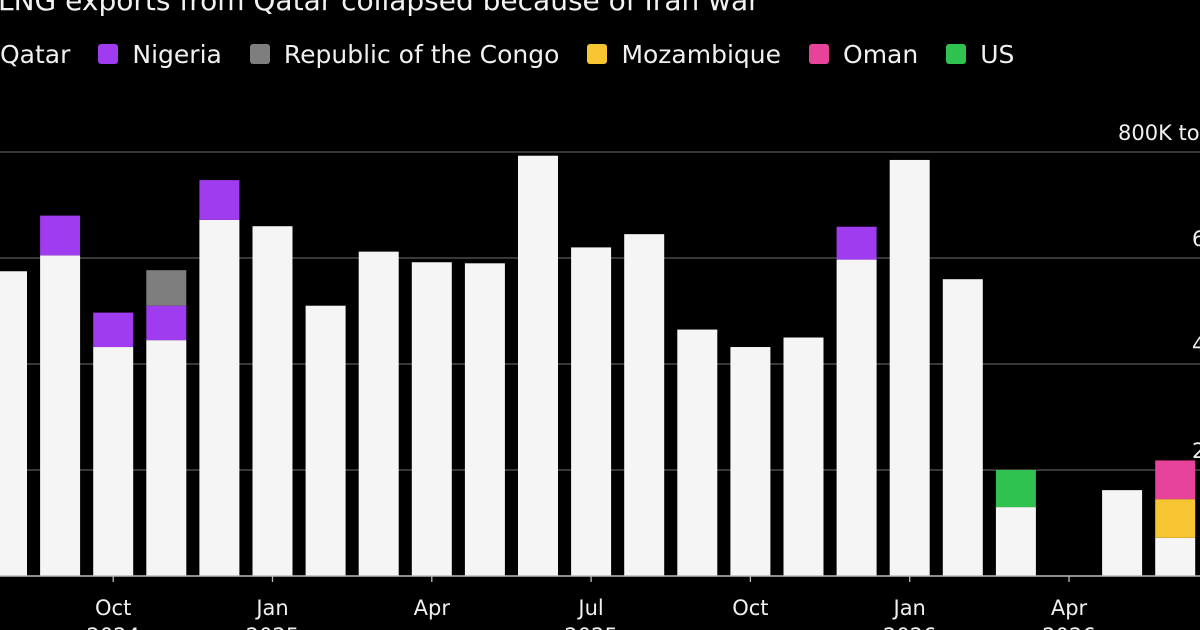  What do you see at coordinates (1196, 239) in the screenshot?
I see `y-tick-label: 600K` at bounding box center [1196, 239].